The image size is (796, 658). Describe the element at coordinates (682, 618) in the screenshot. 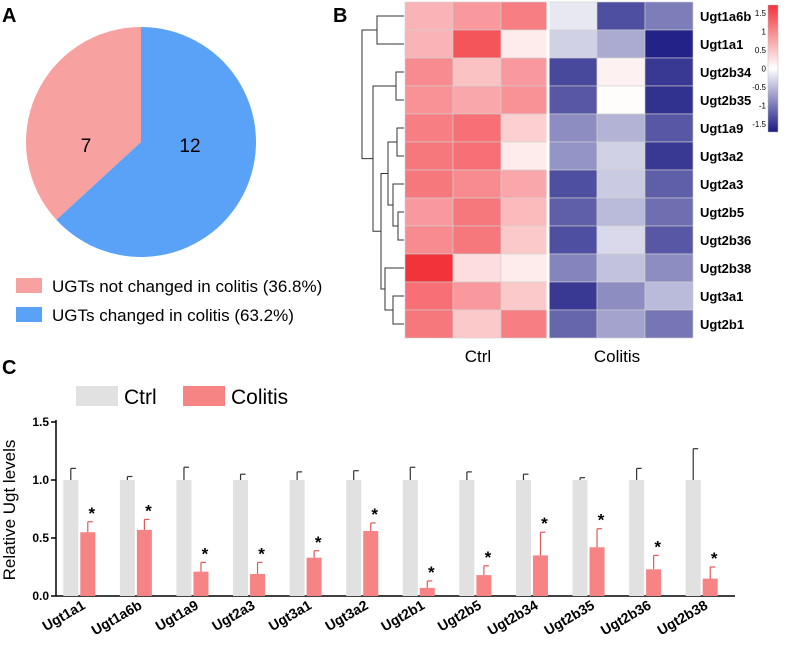

I see `x-tick-label: Ugt2b38` at that location.